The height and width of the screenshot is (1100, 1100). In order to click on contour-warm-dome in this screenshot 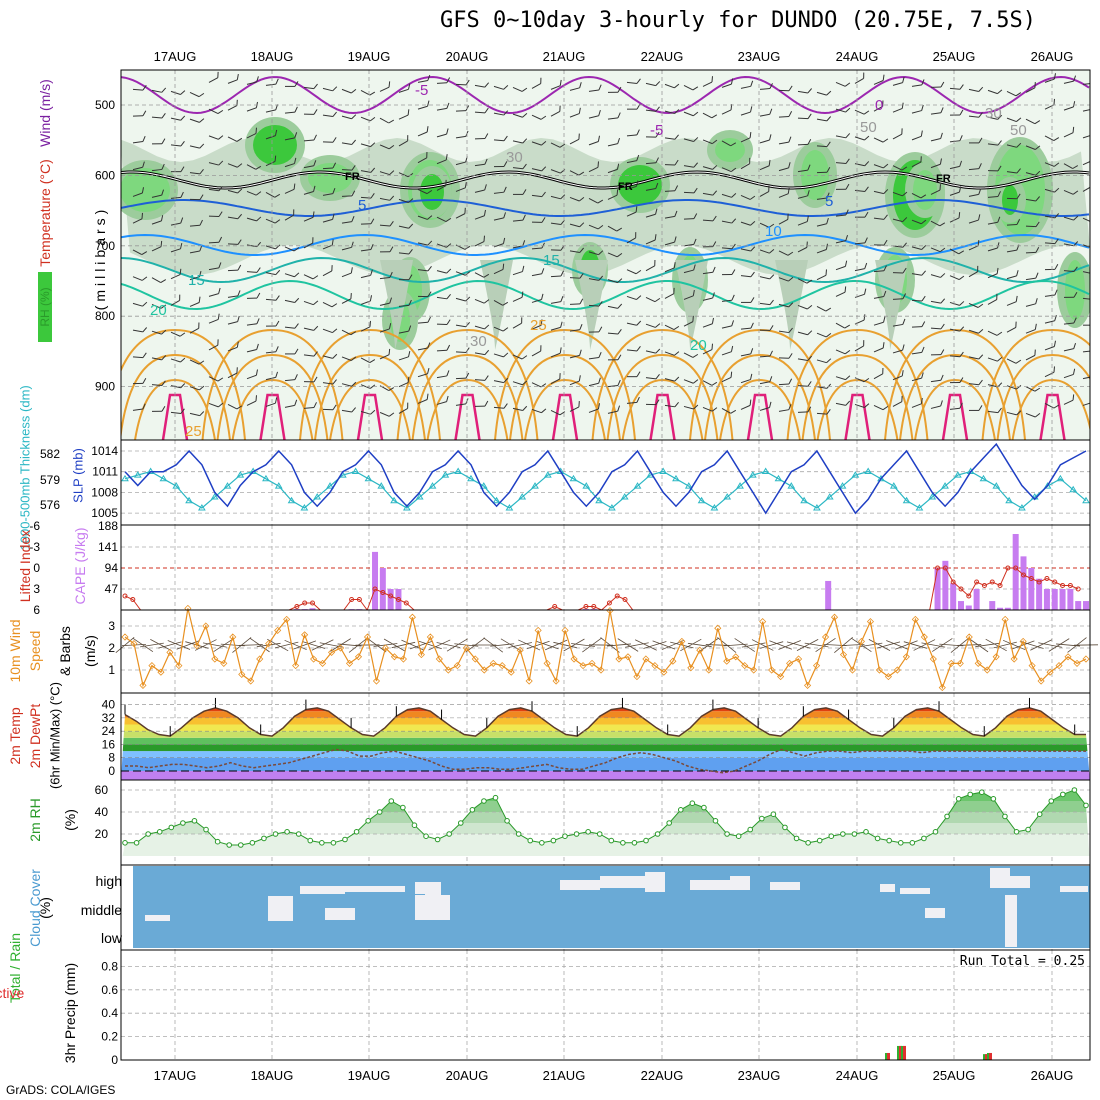, I will do `click(565, 396)`.